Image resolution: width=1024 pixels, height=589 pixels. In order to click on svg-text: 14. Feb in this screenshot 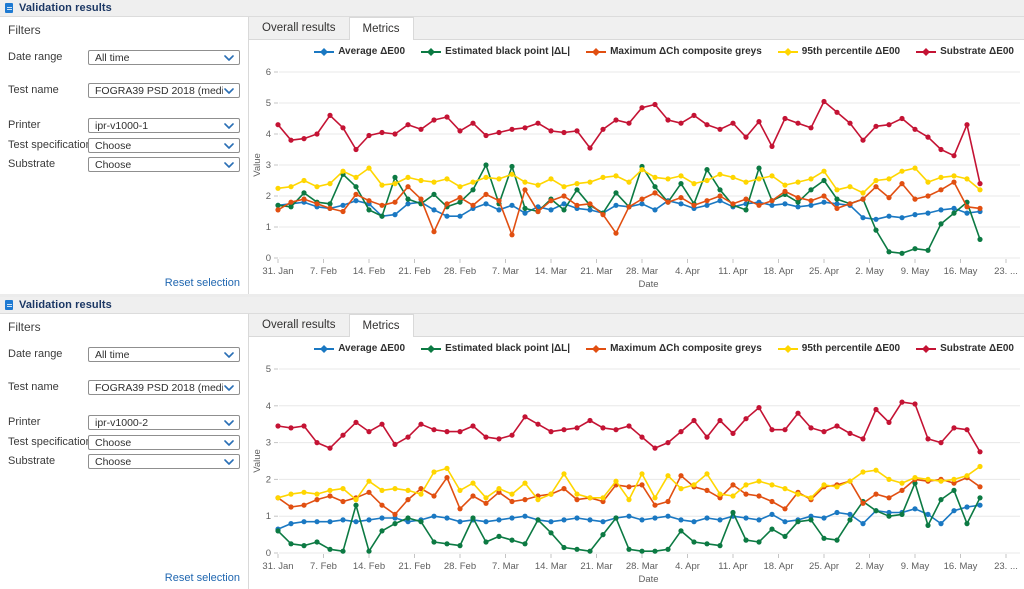, I will do `click(369, 271)`.